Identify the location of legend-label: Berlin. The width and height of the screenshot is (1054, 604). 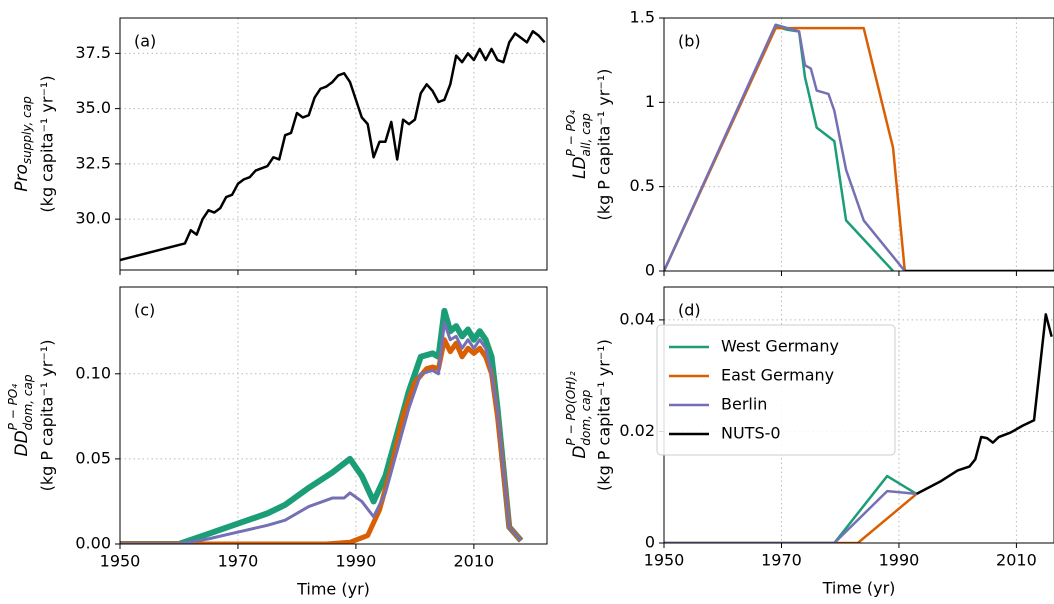
(744, 404).